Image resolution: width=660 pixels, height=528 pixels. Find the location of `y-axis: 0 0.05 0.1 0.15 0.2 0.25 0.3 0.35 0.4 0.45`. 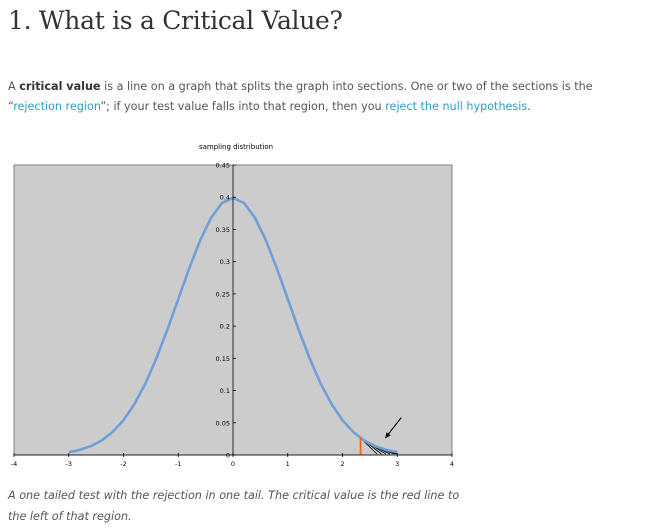

y-axis: 0 0.05 0.1 0.15 0.2 0.25 0.3 0.35 0.4 0.45 is located at coordinates (226, 311).